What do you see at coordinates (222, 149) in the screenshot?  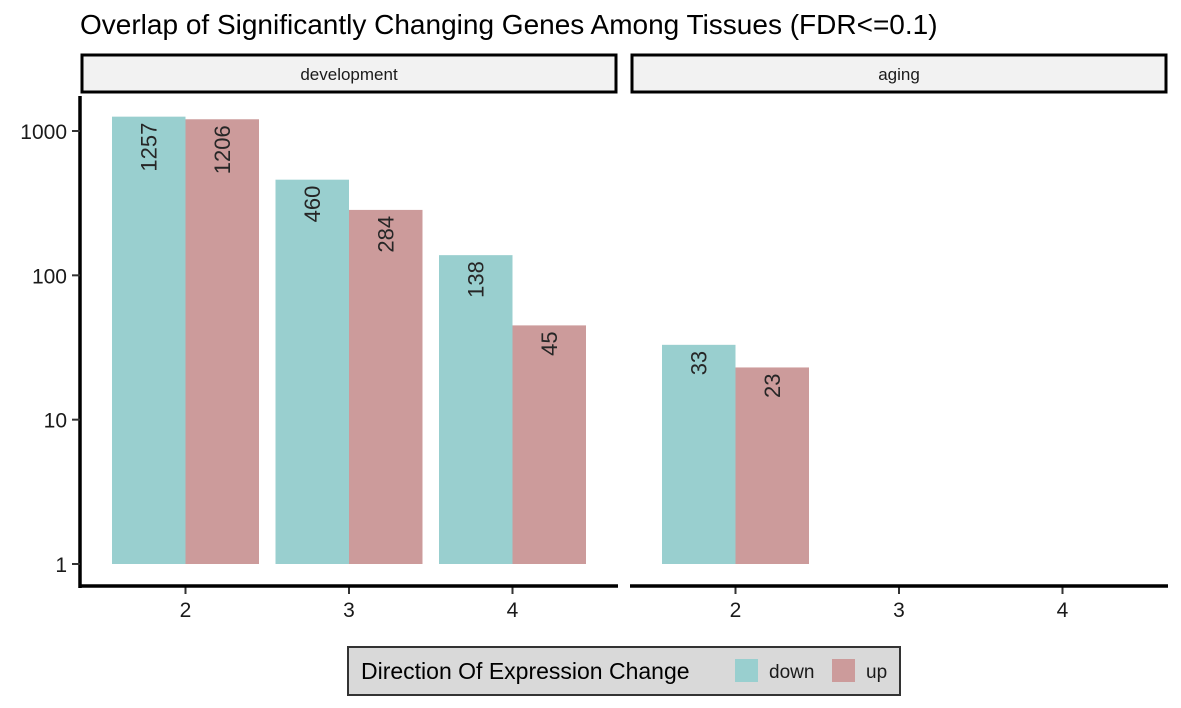 I see `bar-value-label: 1206` at bounding box center [222, 149].